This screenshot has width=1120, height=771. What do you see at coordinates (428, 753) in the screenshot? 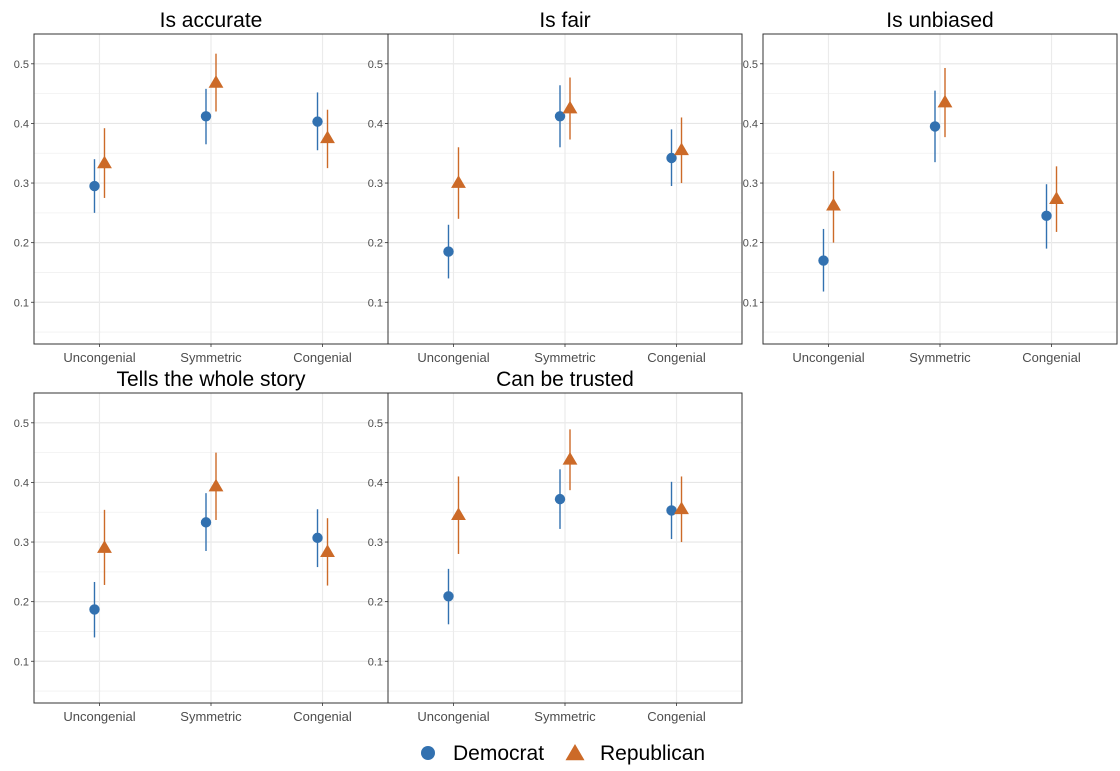
I see `legend-key-democrat` at bounding box center [428, 753].